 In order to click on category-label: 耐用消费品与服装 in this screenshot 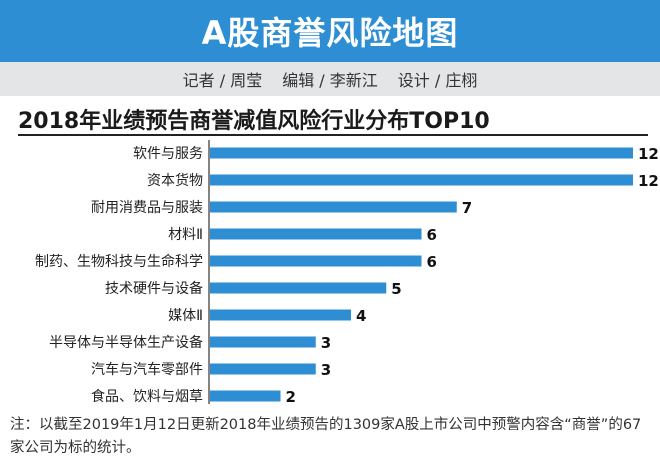, I will do `click(147, 208)`.